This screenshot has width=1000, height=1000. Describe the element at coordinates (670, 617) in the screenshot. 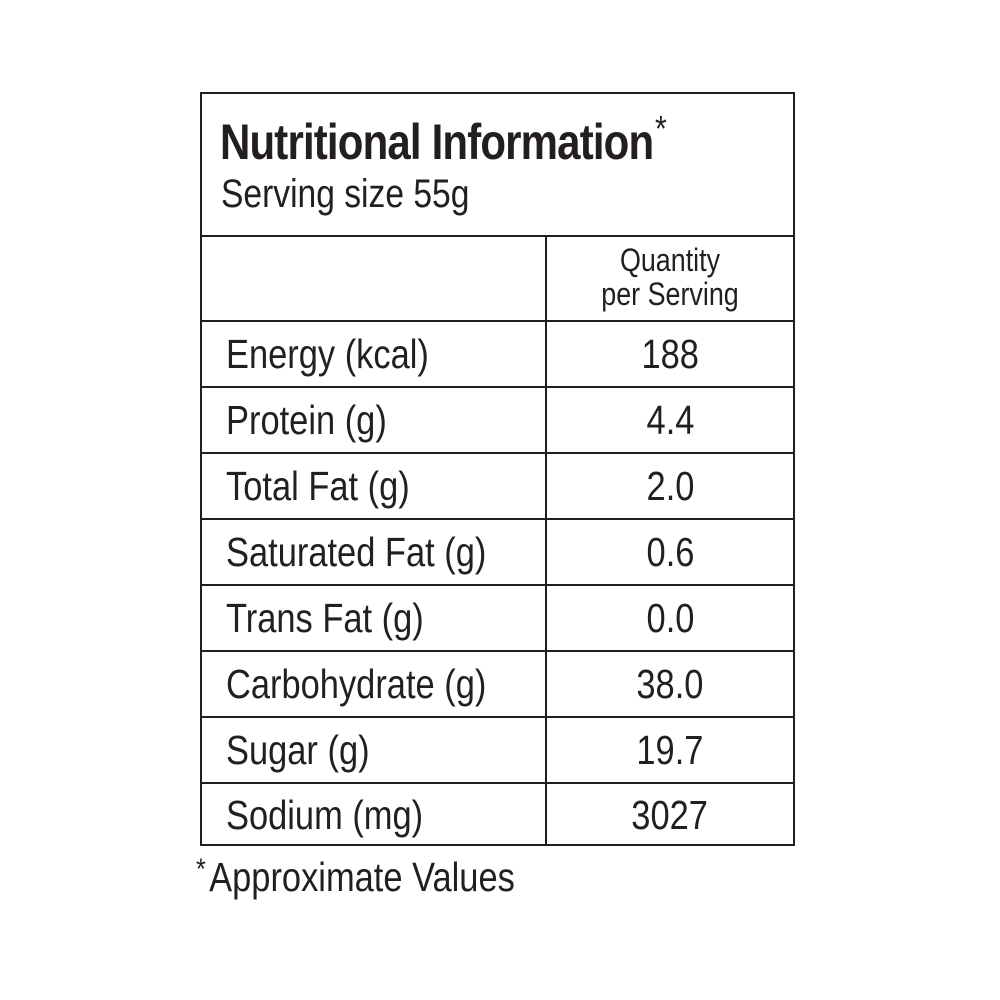

I see `nutrient-value: 0.0` at that location.